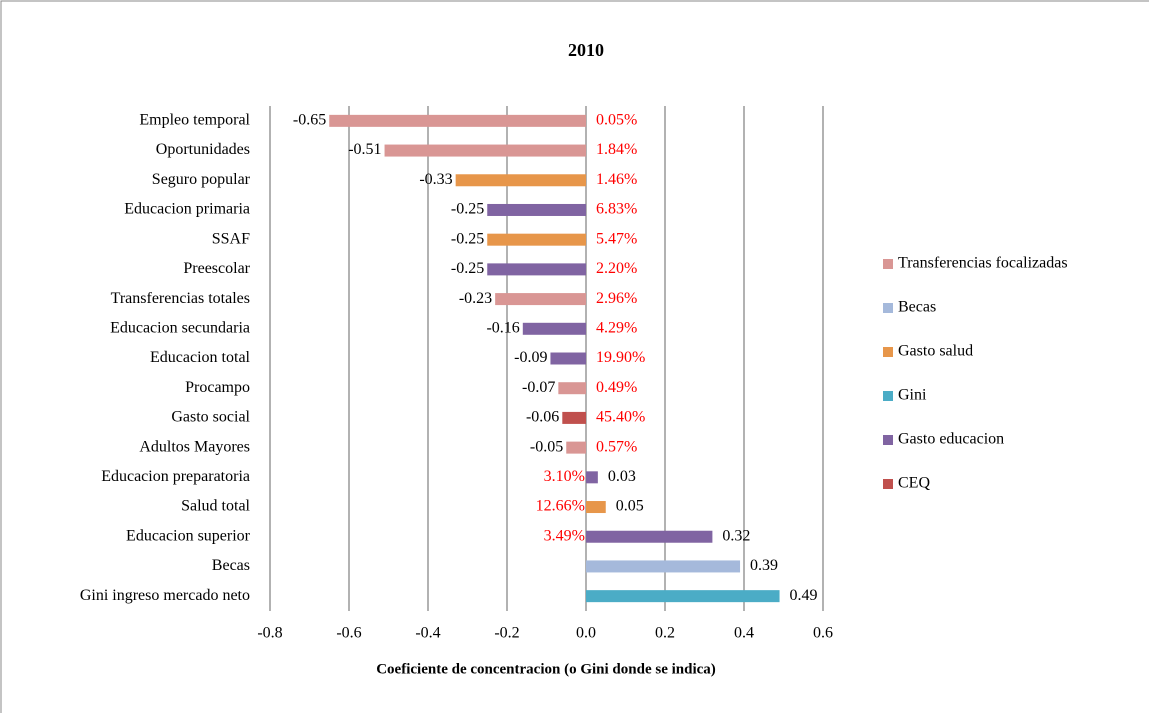  I want to click on y-tick-label: Educacion total, so click(200, 357).